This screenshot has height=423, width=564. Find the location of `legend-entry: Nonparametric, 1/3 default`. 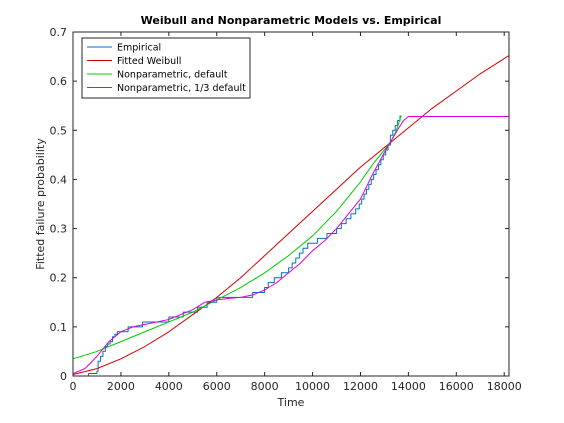

legend-entry: Nonparametric, 1/3 default is located at coordinates (181, 88).